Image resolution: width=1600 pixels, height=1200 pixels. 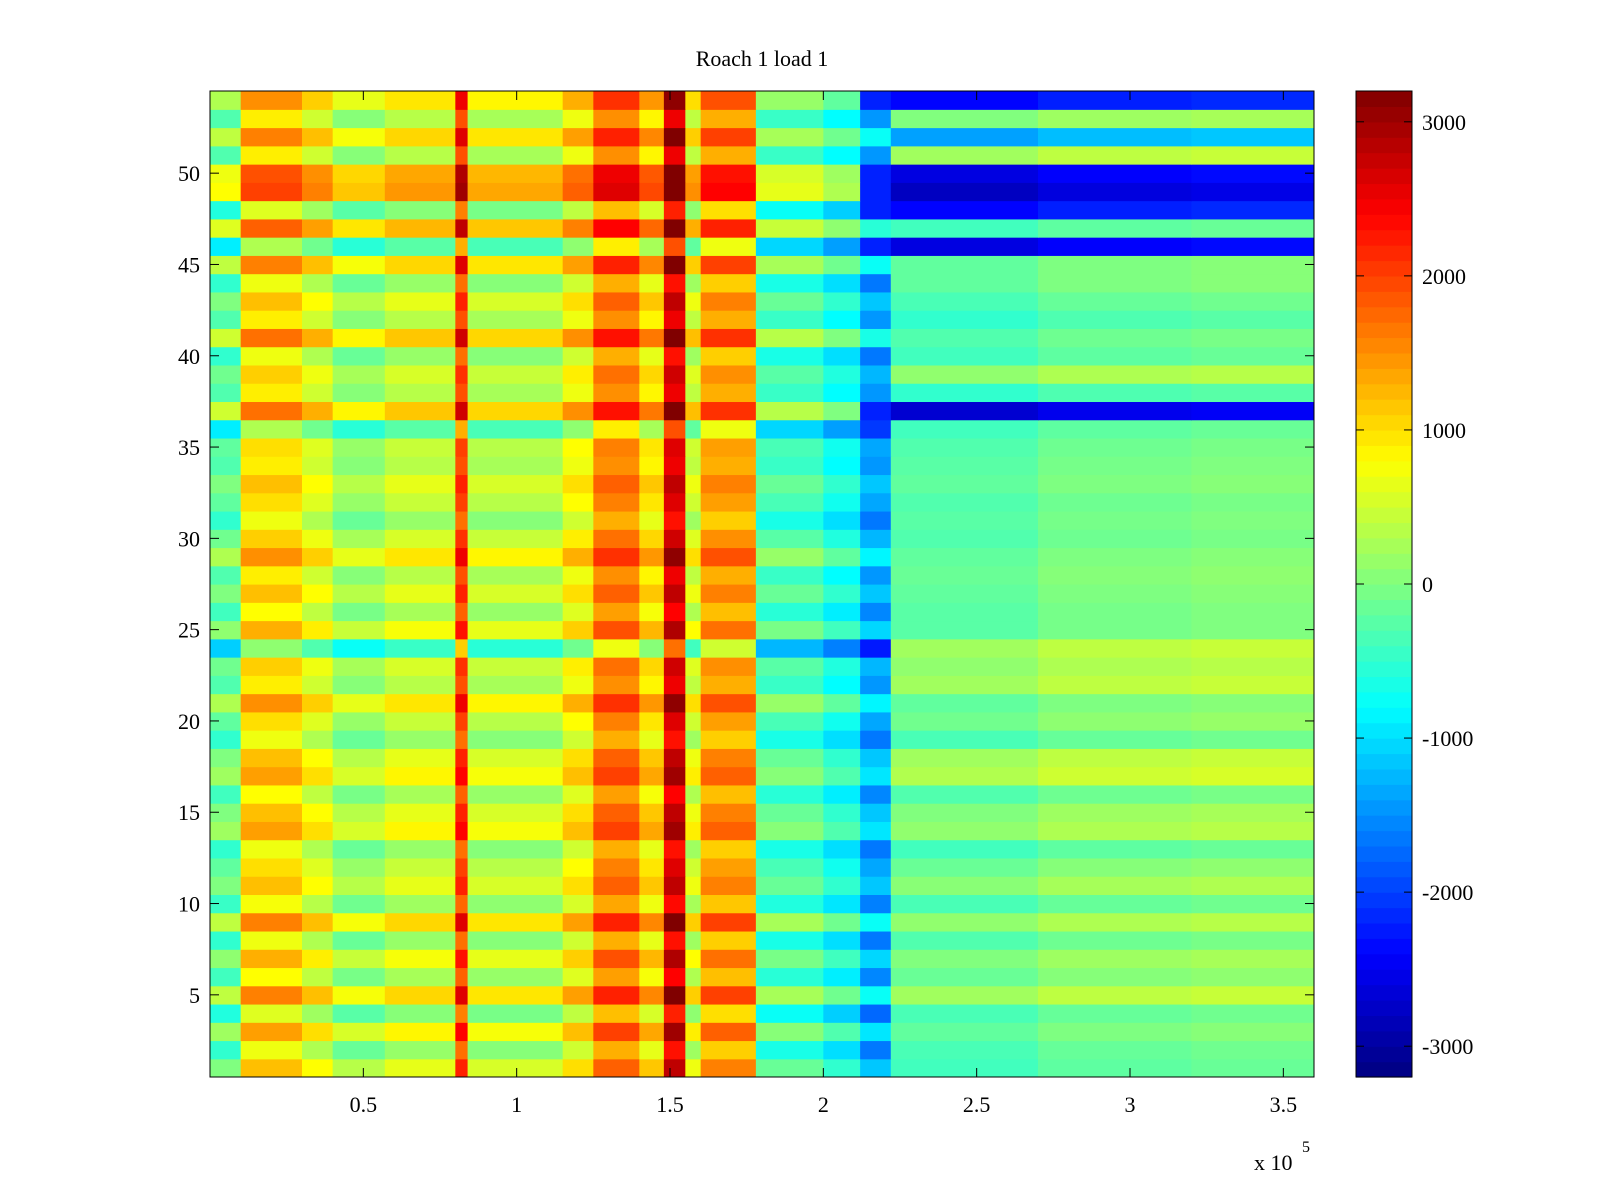 I want to click on colorbar-tick-label: 3000, so click(x=1444, y=122).